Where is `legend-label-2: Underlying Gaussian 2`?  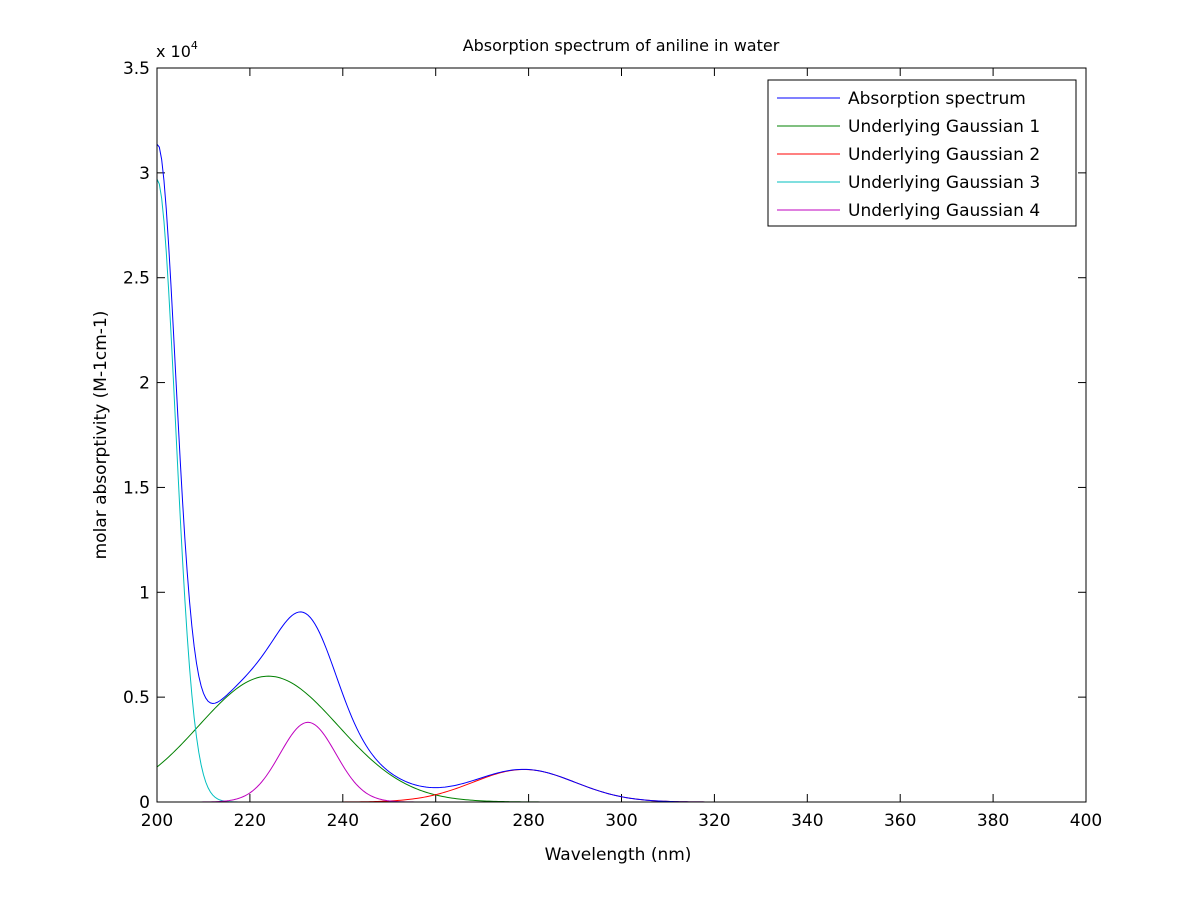 legend-label-2: Underlying Gaussian 2 is located at coordinates (944, 155).